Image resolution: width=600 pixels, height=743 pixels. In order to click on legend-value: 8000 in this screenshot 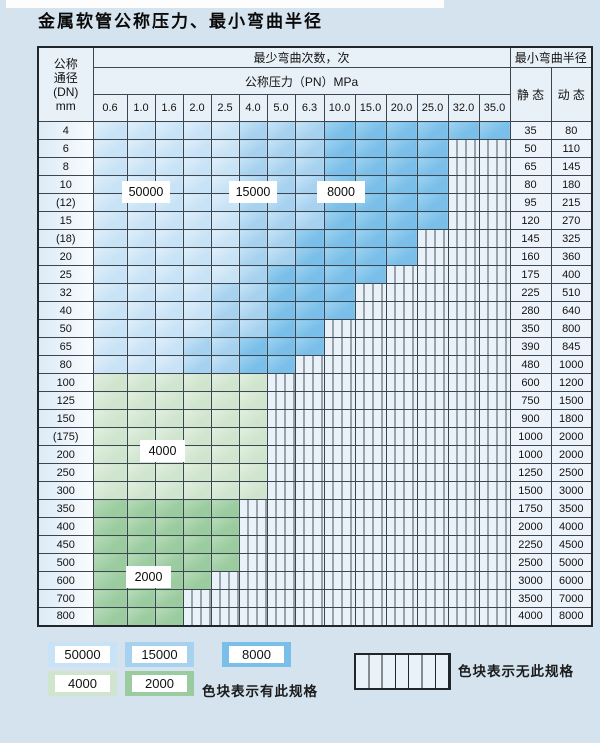, I will do `click(256, 654)`.